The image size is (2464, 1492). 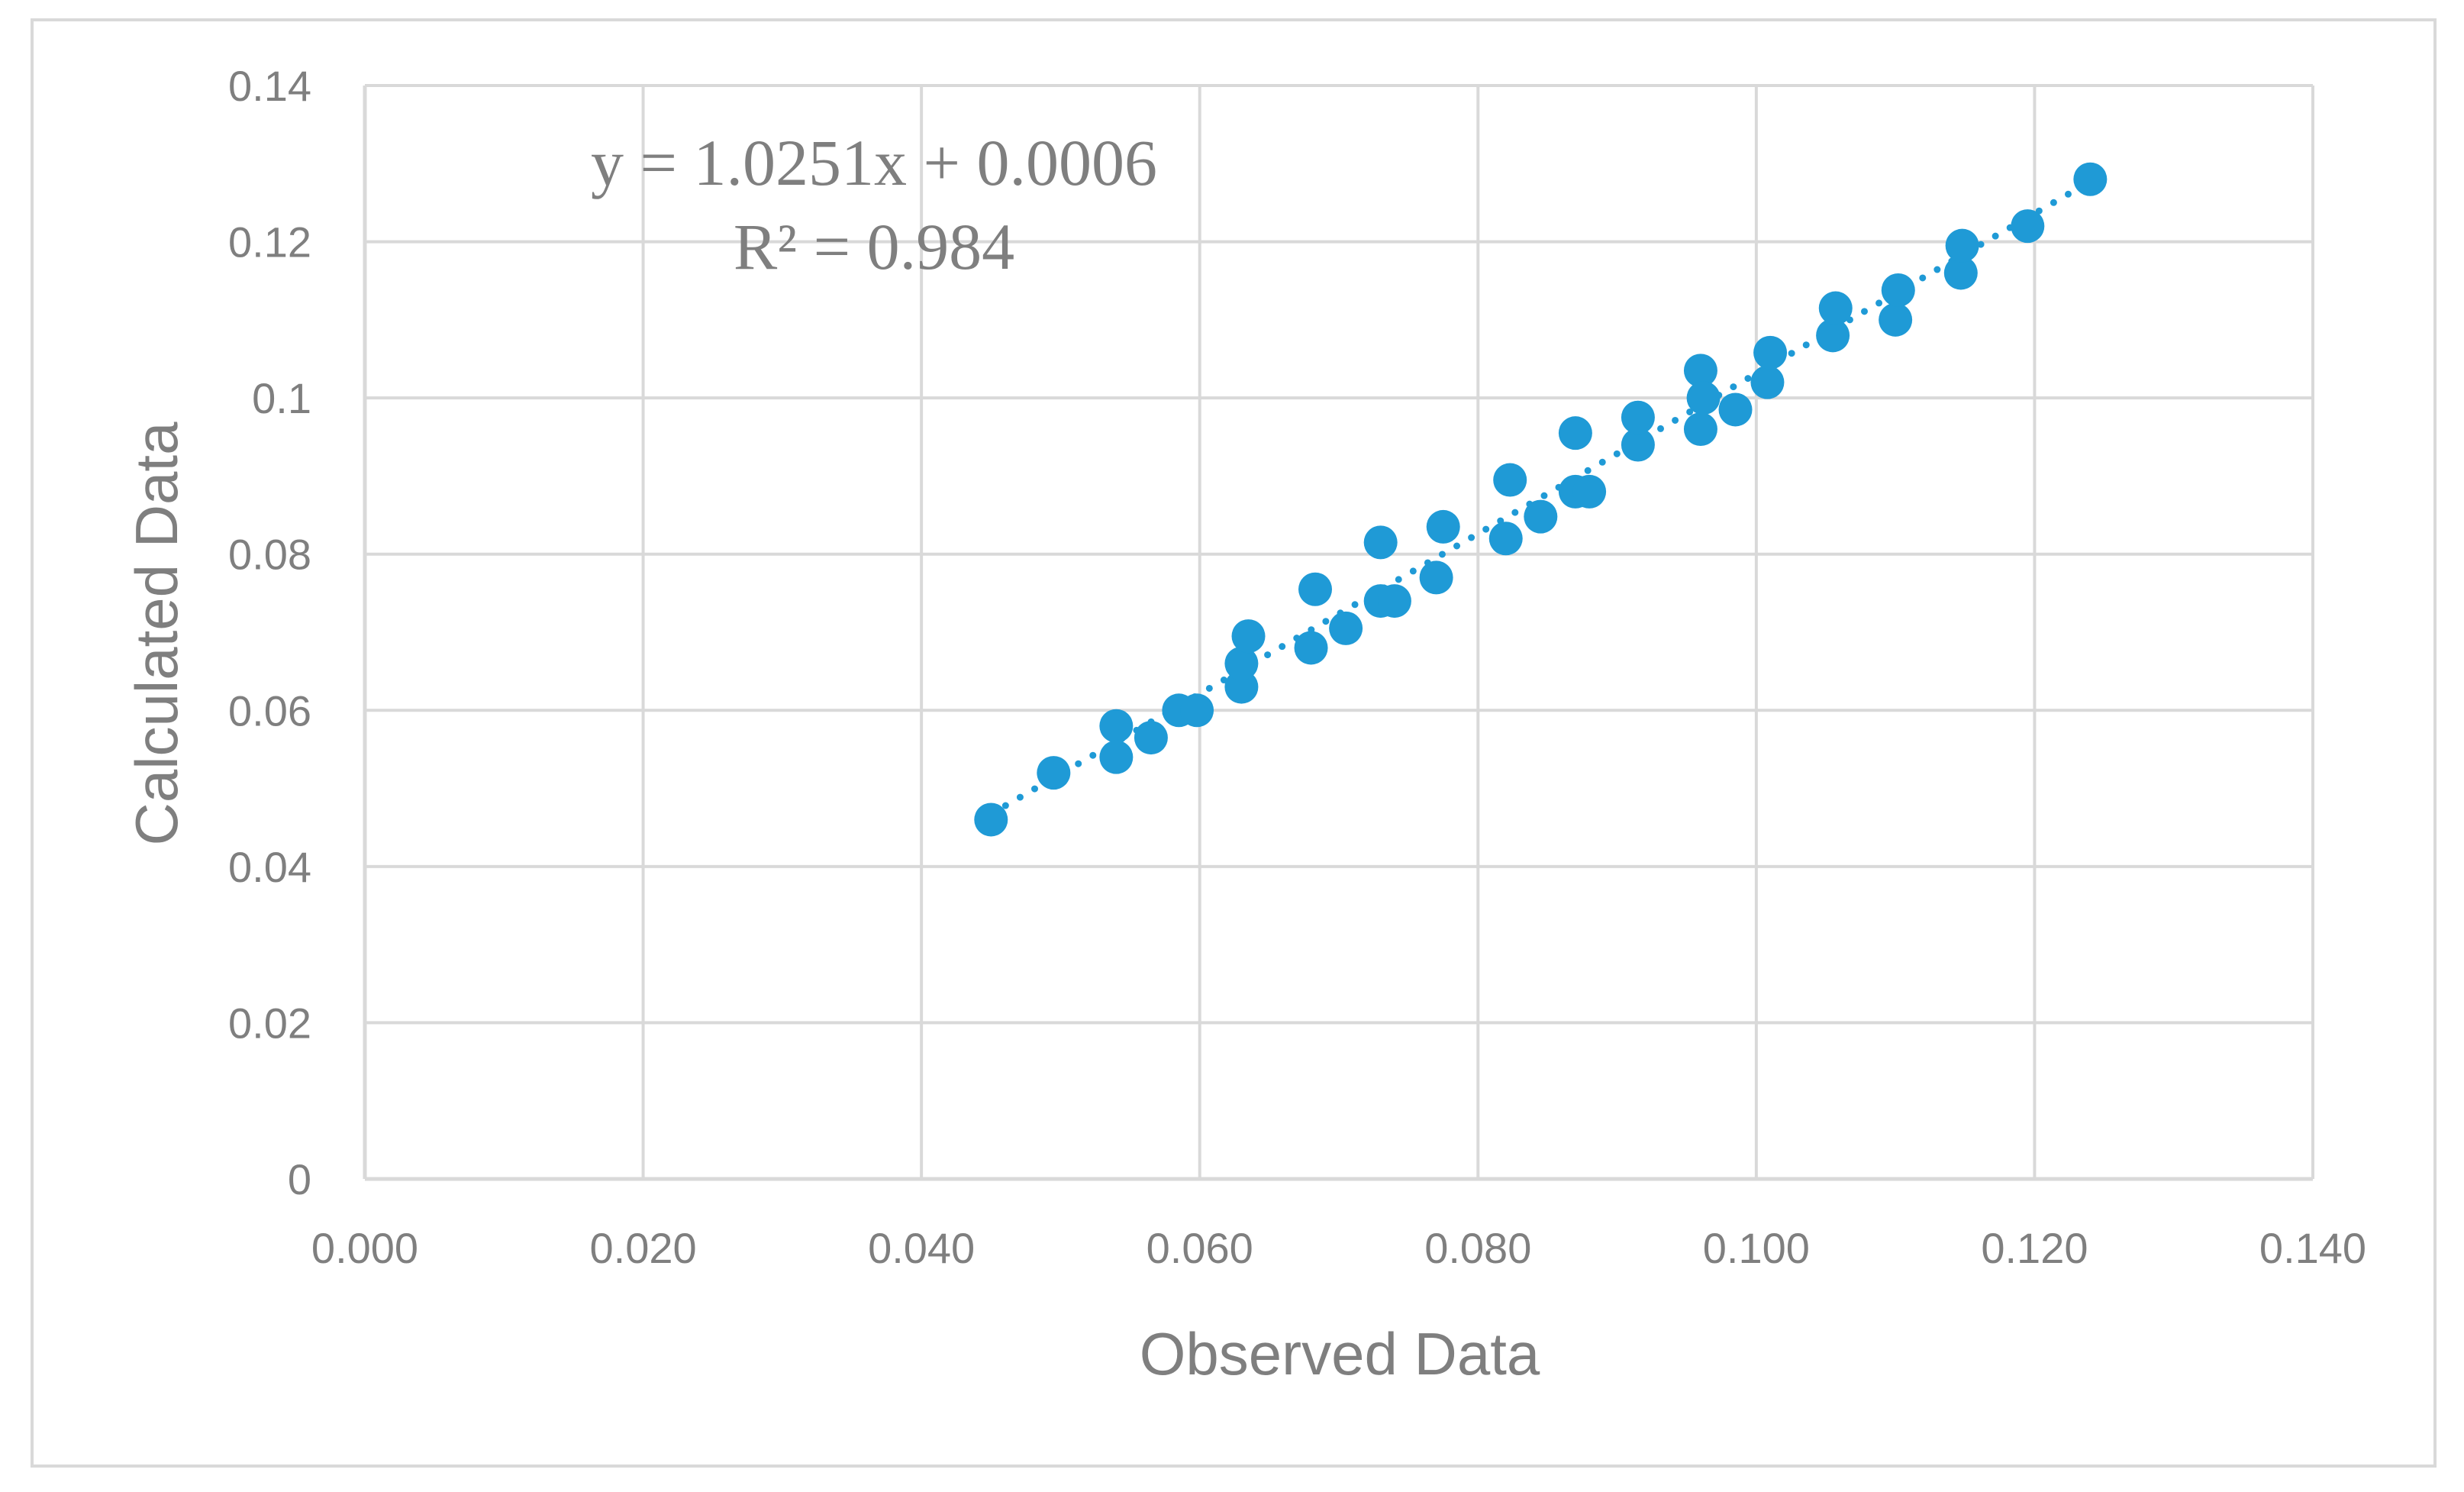 I want to click on y-tick-label: 0.06, so click(x=269, y=711).